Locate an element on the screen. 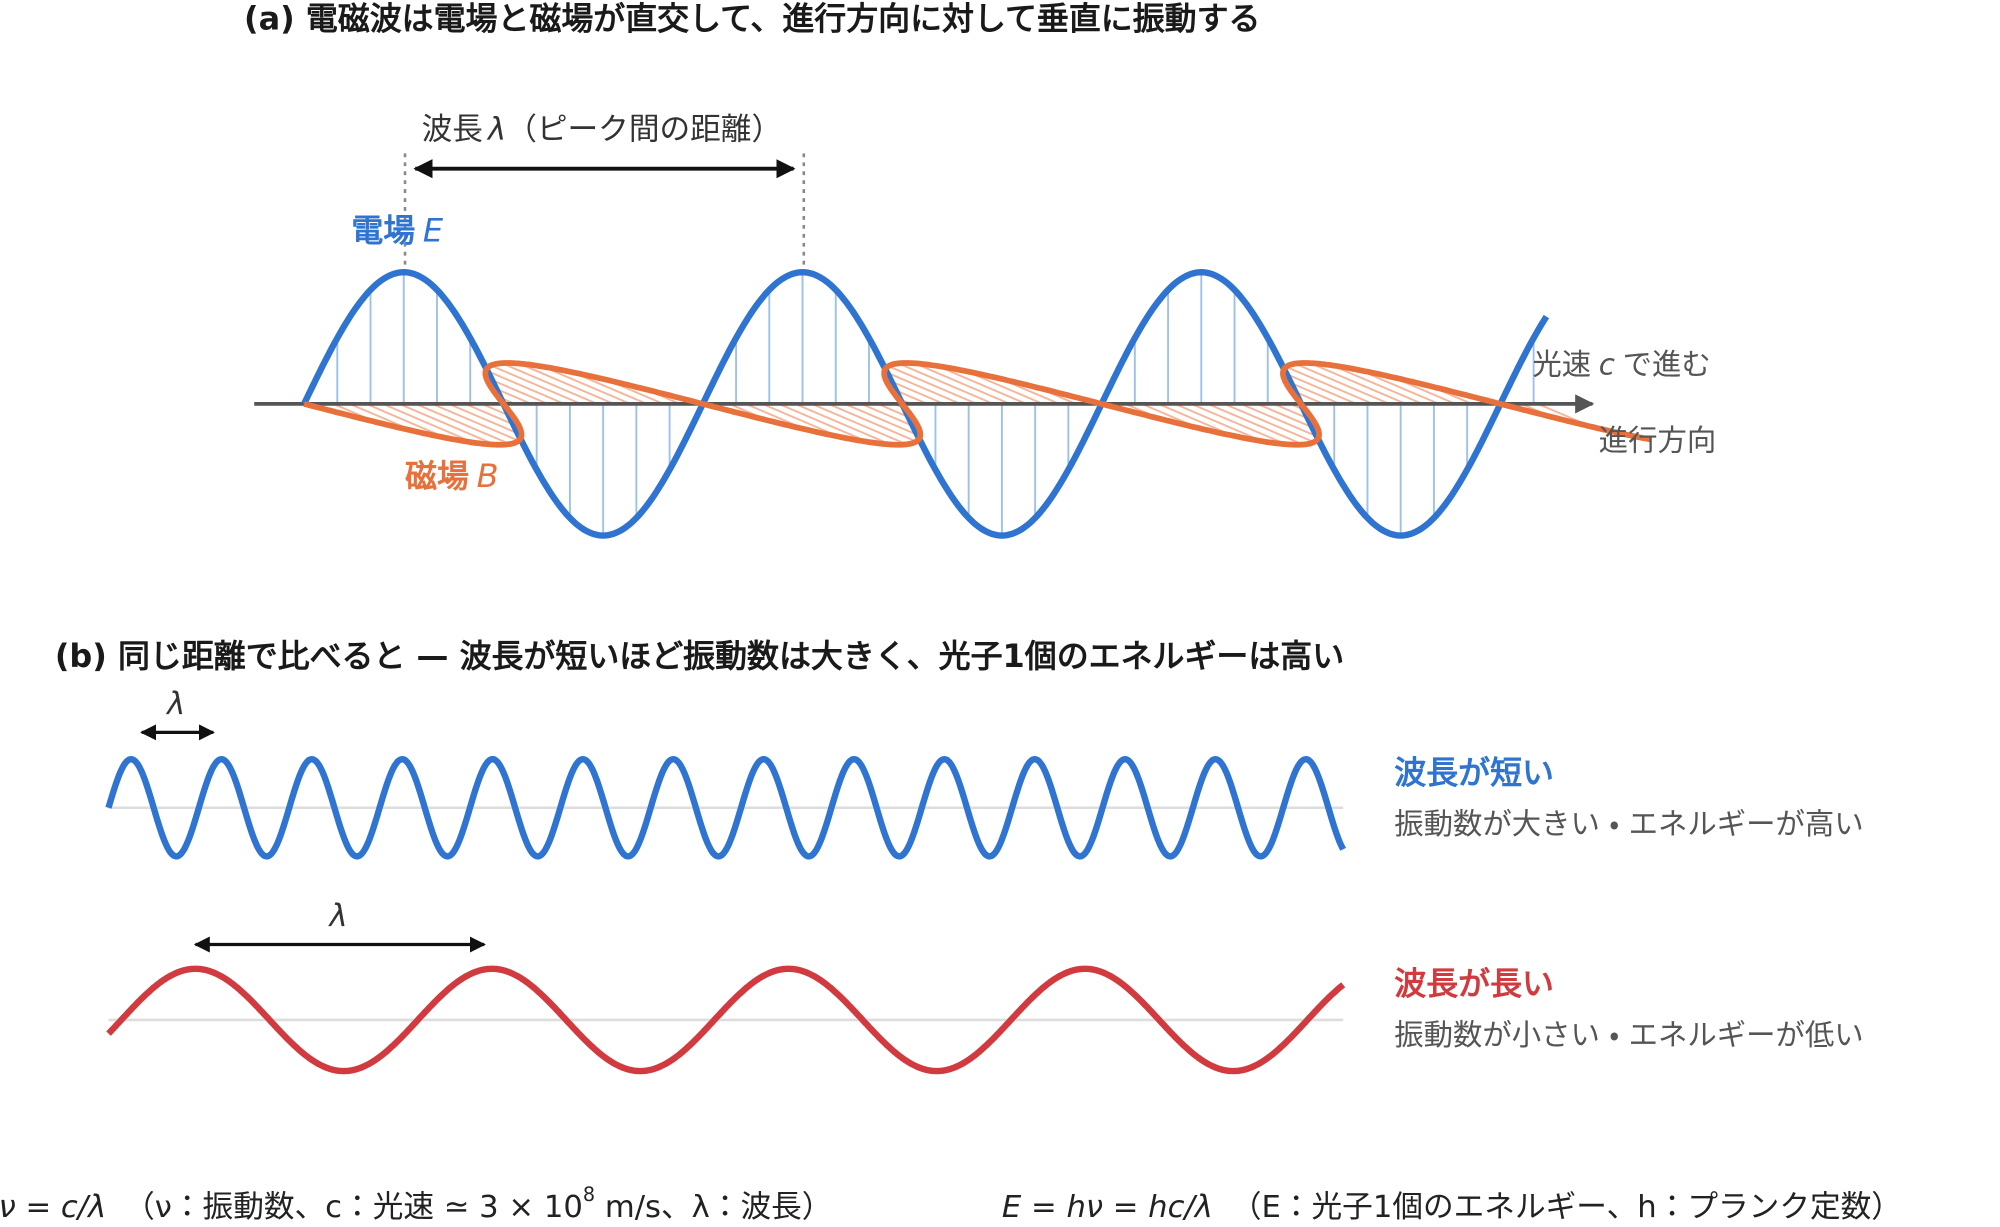 Image resolution: width=2000 pixels, height=1227 pixels. label-symbol: E is located at coordinates (433, 231).